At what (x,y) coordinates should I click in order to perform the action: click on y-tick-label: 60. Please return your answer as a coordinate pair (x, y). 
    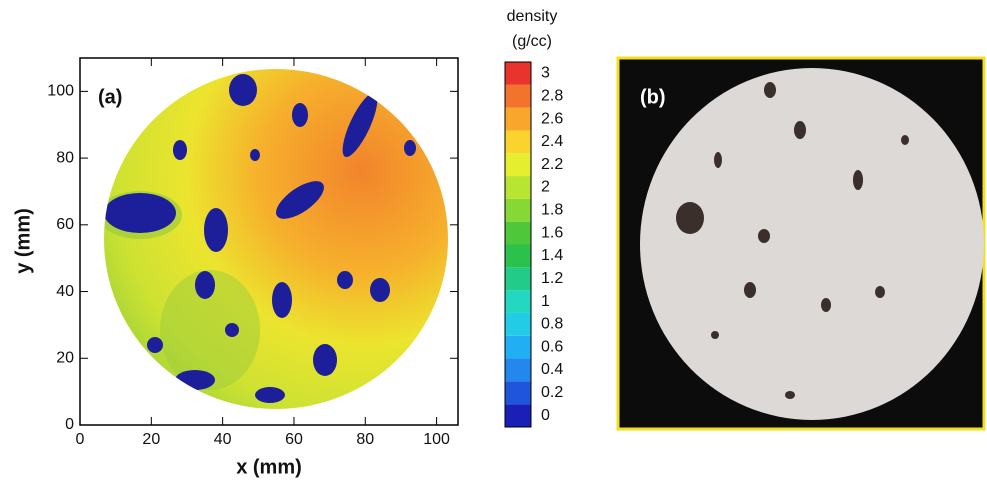
    Looking at the image, I should click on (65, 224).